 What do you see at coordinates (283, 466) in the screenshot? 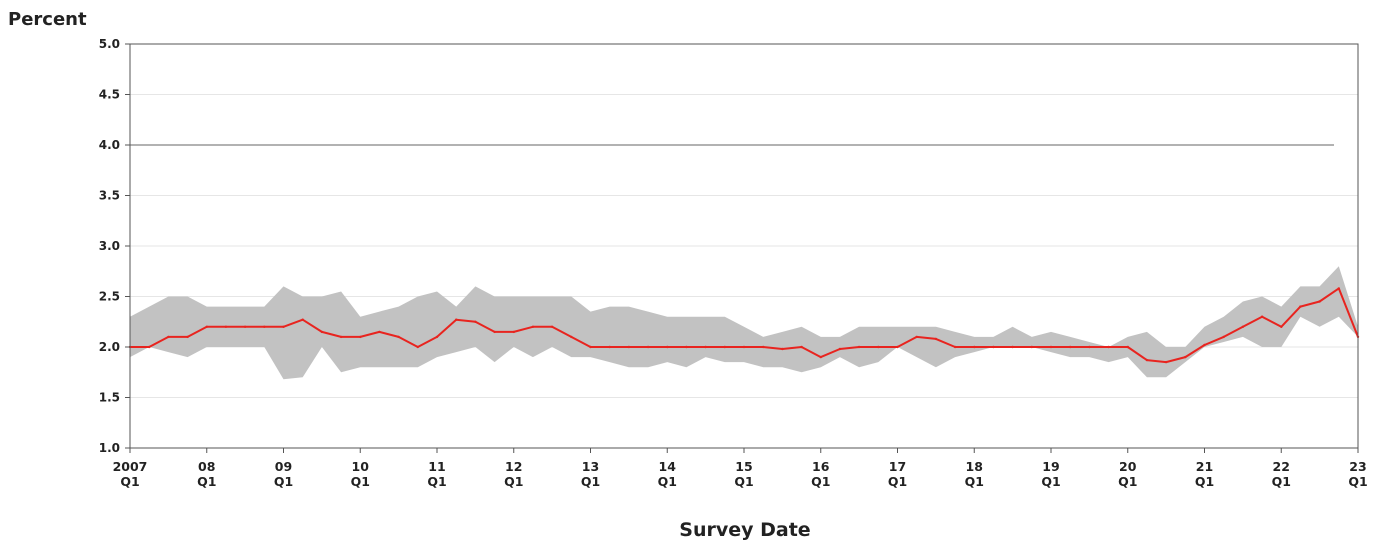
I see `x-tick-label-year: 09` at bounding box center [283, 466].